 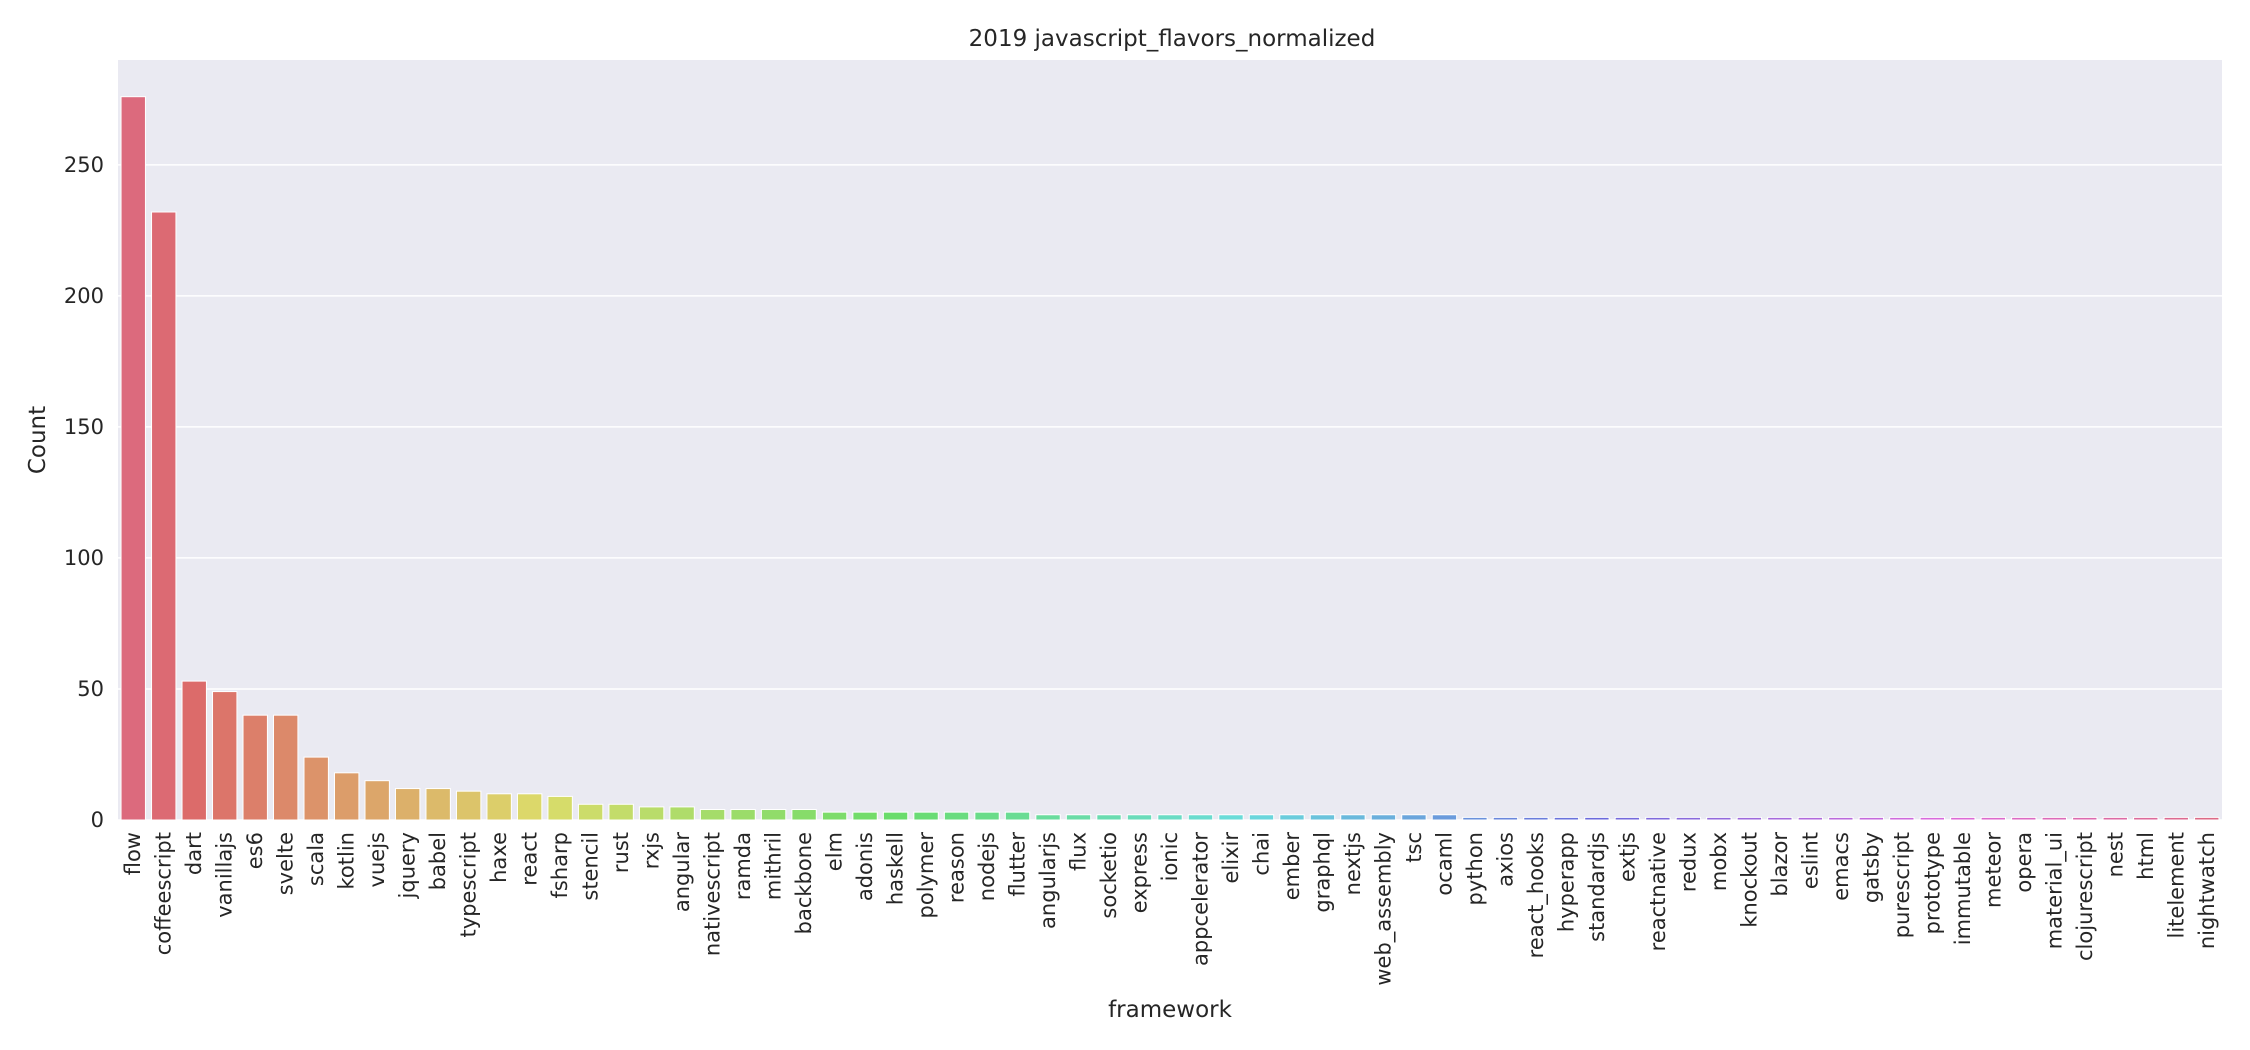 What do you see at coordinates (804, 815) in the screenshot?
I see `bar-backbone` at bounding box center [804, 815].